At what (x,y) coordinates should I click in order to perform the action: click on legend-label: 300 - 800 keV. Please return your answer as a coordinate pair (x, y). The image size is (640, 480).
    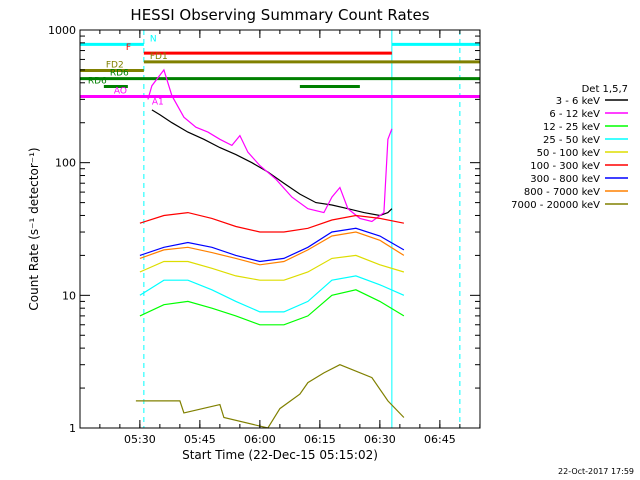
    Looking at the image, I should click on (565, 179).